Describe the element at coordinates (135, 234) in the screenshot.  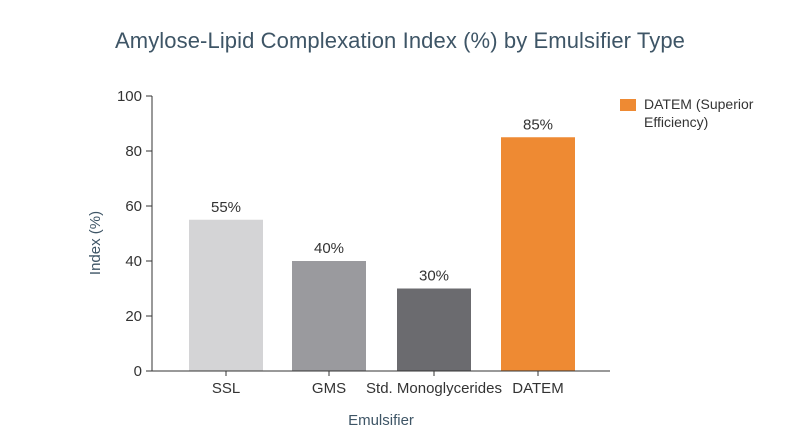
I see `y-axis: 0 20 40 60 80 100` at that location.